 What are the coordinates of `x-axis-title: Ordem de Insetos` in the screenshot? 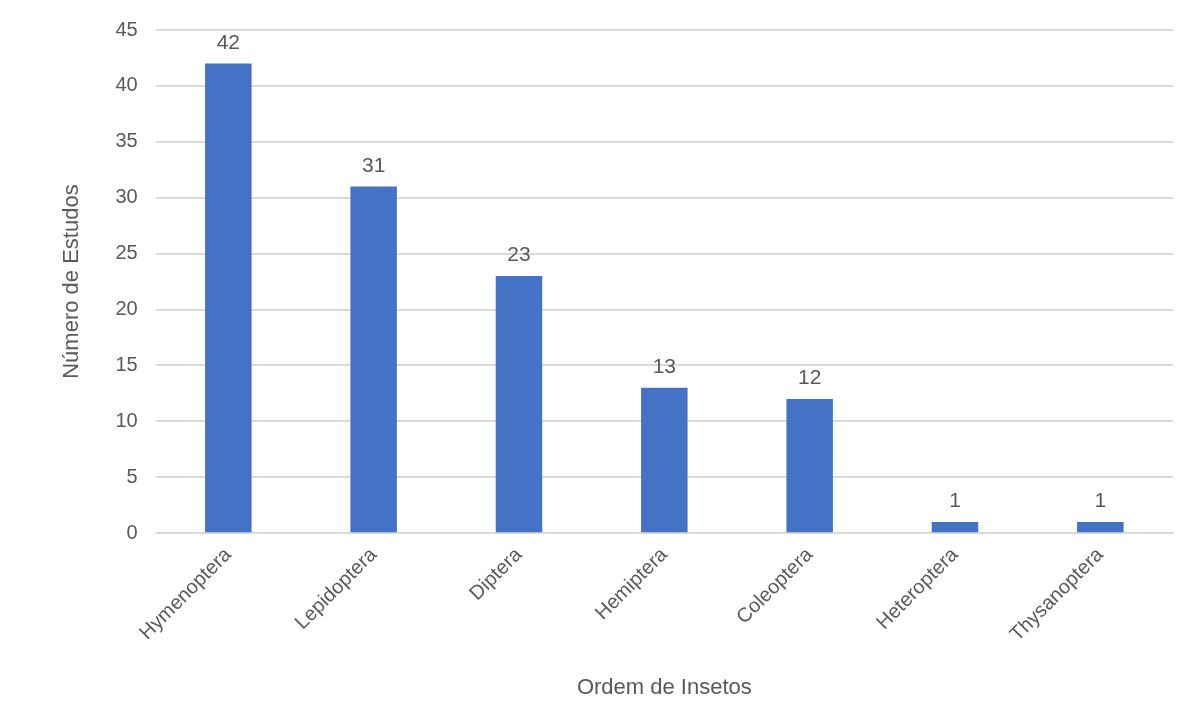 It's located at (664, 686).